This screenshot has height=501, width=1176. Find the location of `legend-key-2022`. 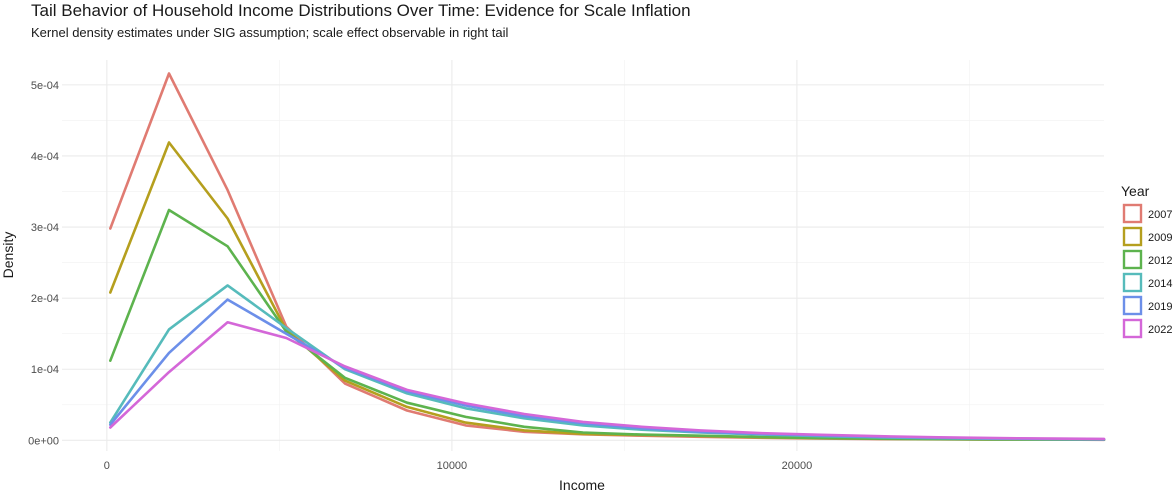

legend-key-2022 is located at coordinates (1132, 328).